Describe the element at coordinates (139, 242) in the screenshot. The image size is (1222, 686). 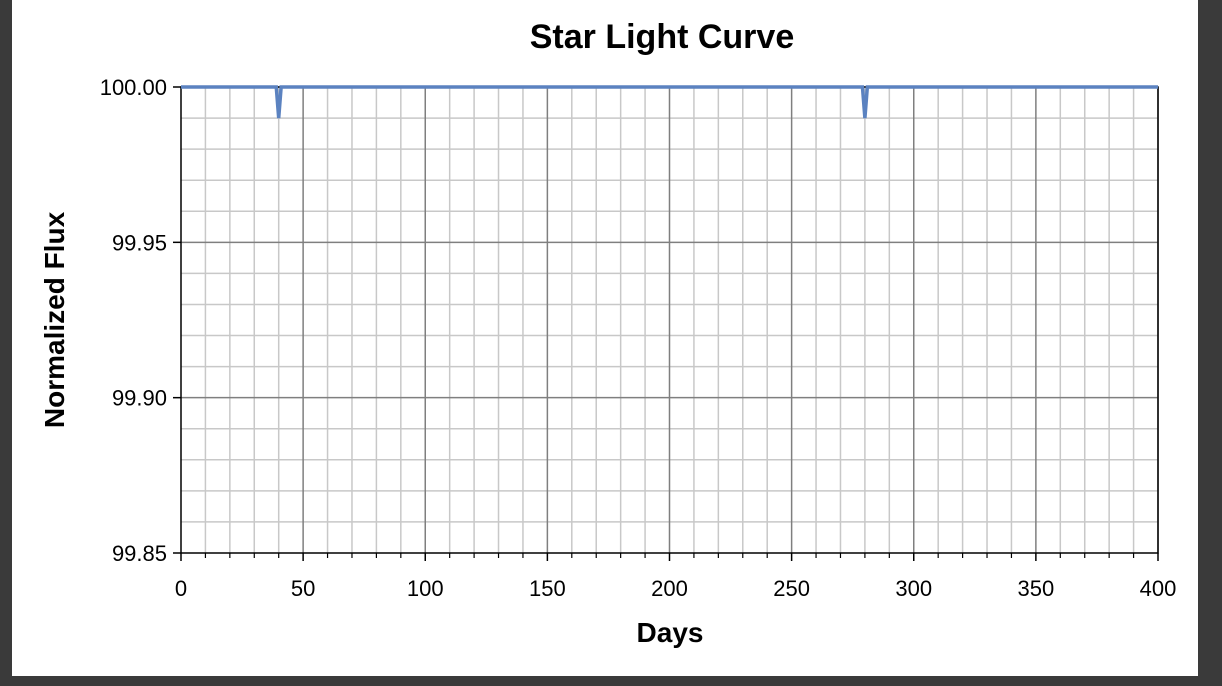
I see `y-tick-label: 99.95` at that location.